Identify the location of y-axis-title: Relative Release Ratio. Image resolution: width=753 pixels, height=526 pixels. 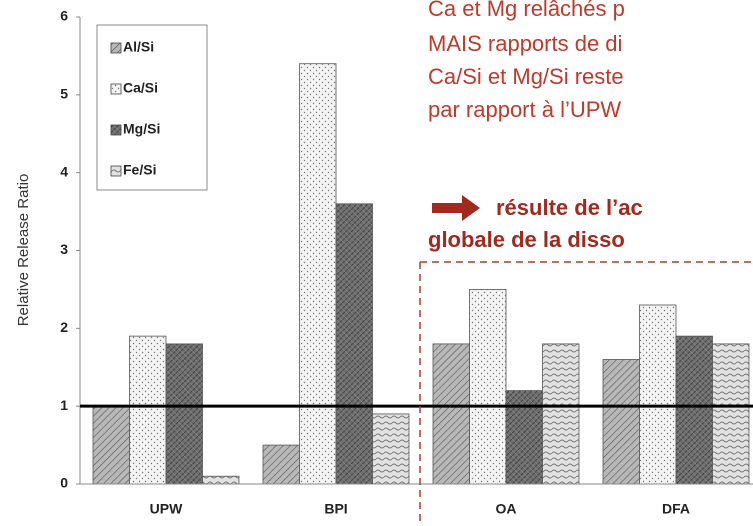
(23, 250).